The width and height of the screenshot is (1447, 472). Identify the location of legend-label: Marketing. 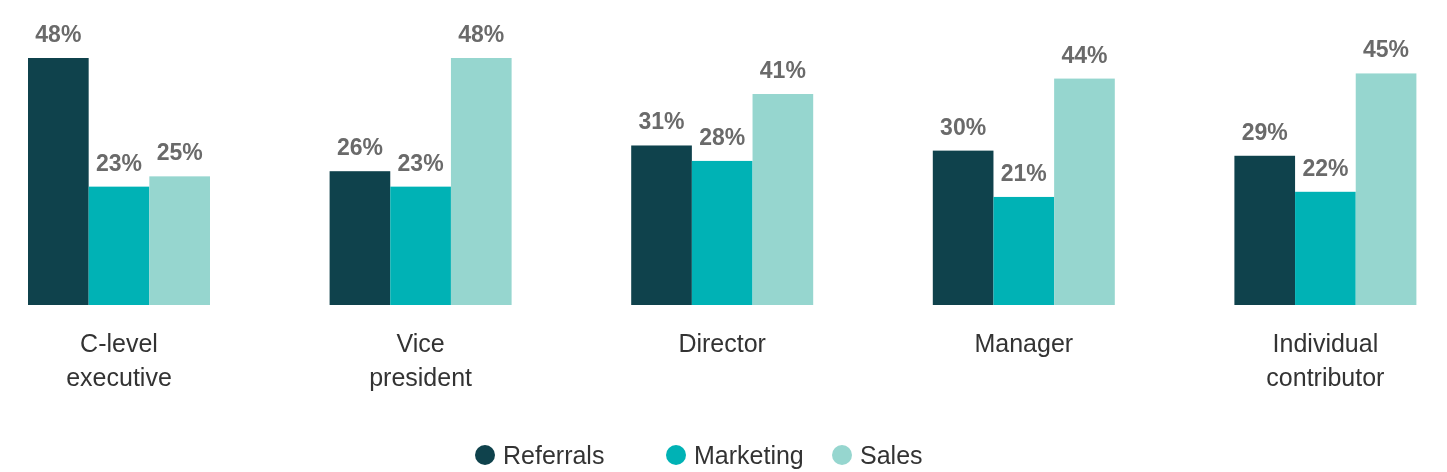
(749, 455).